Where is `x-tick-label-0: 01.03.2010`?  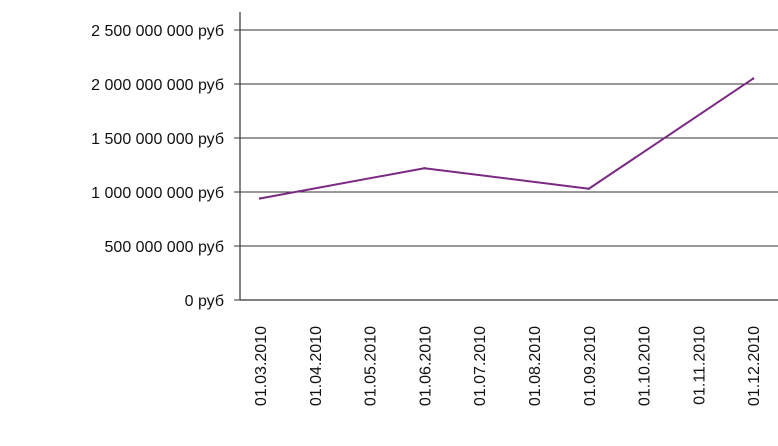 x-tick-label-0: 01.03.2010 is located at coordinates (261, 366).